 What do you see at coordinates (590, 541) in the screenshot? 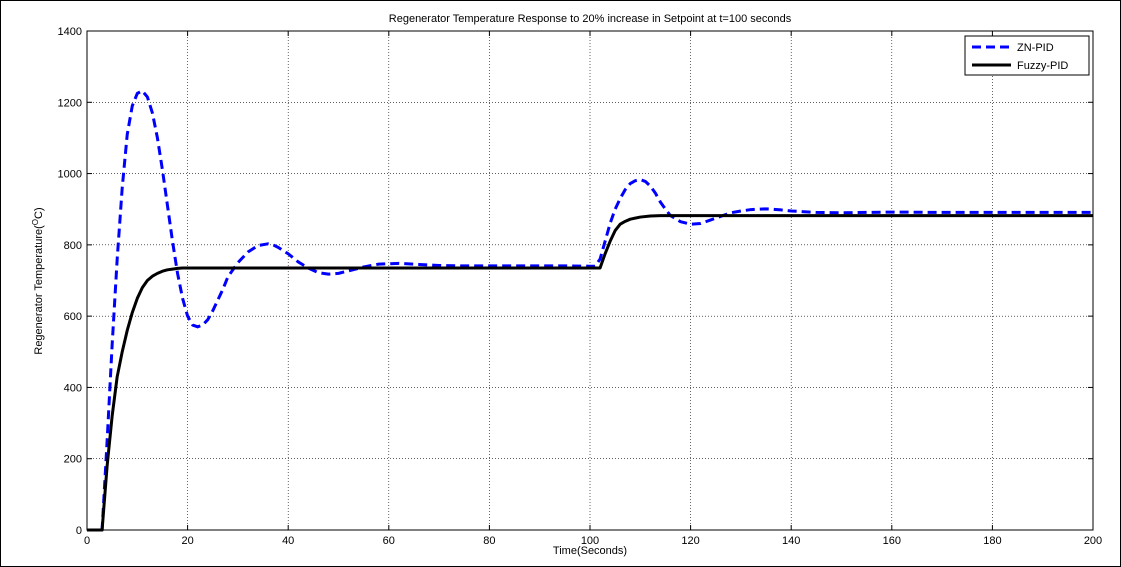
I see `x-tick-label: 100` at bounding box center [590, 541].